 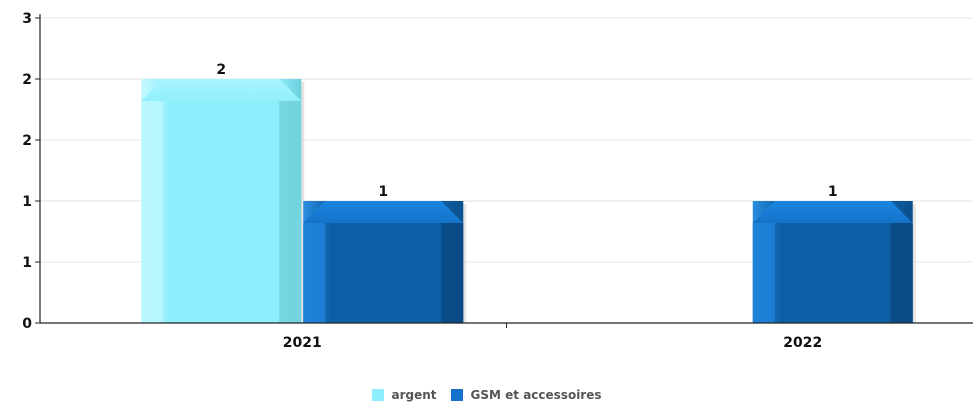 What do you see at coordinates (536, 395) in the screenshot?
I see `legend-label-gsm: GSM et accessoires` at bounding box center [536, 395].